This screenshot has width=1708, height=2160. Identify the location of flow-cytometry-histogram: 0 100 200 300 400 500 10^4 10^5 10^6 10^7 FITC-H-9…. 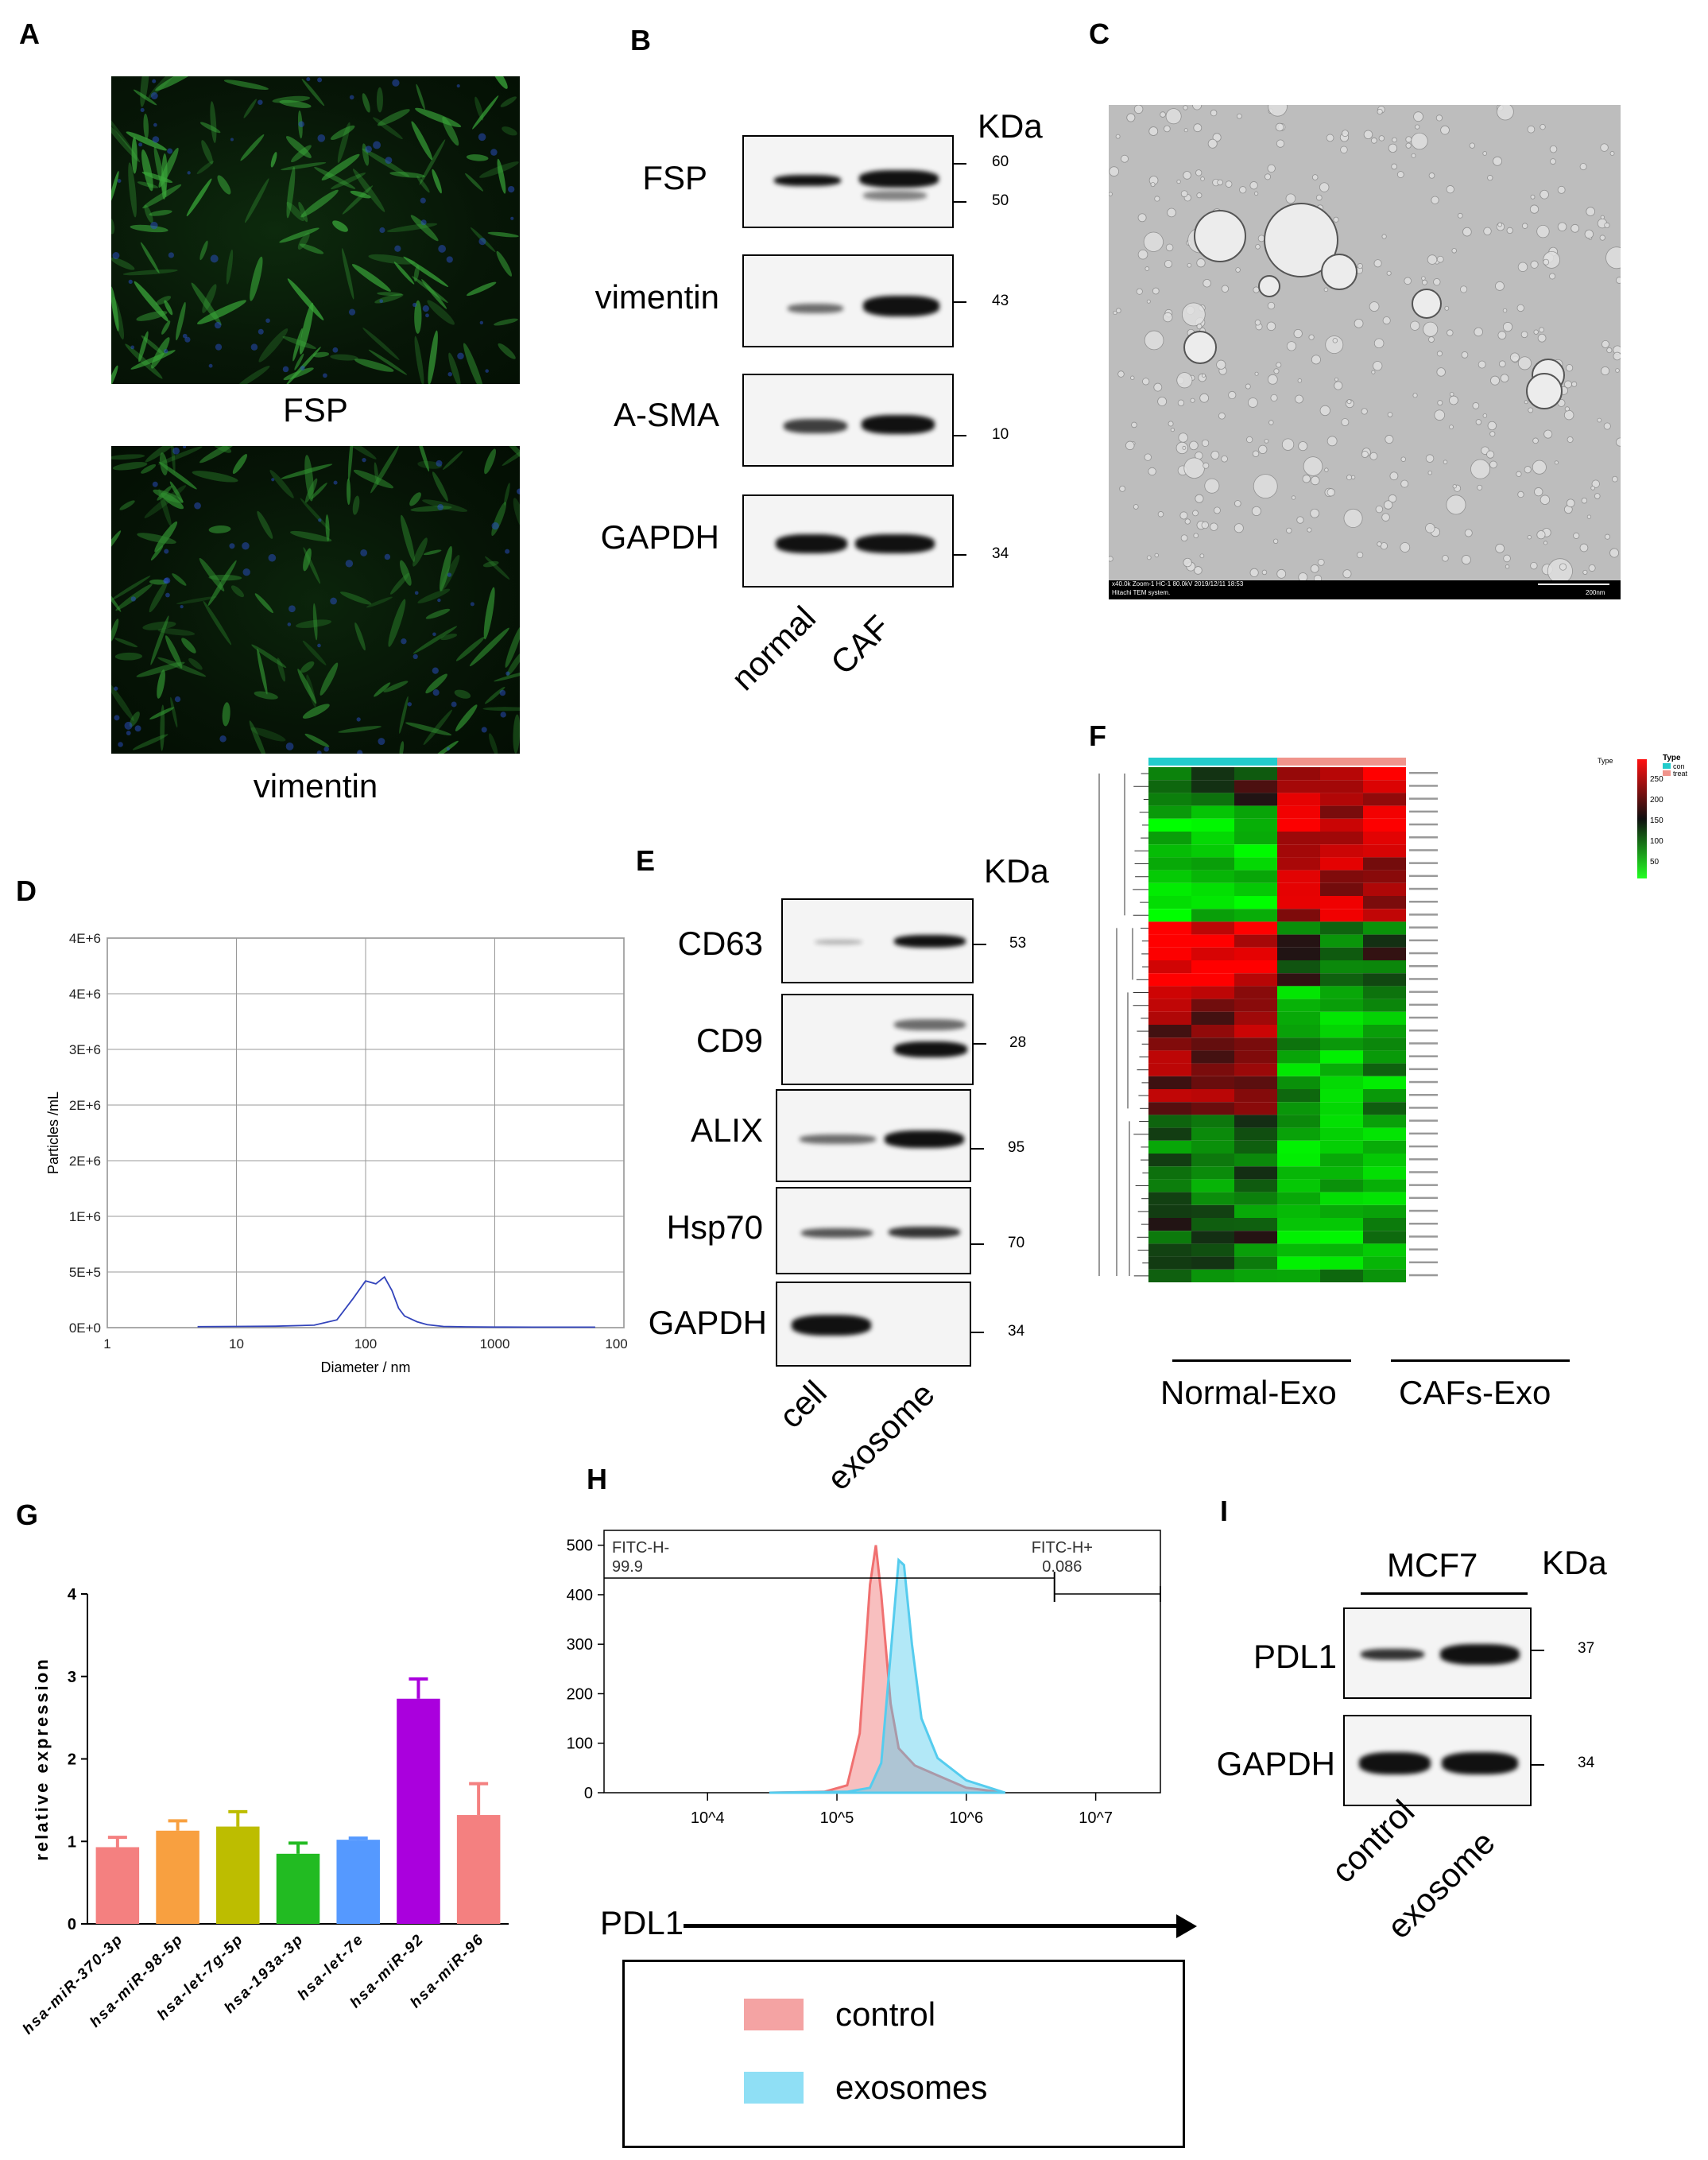
(864, 1679).